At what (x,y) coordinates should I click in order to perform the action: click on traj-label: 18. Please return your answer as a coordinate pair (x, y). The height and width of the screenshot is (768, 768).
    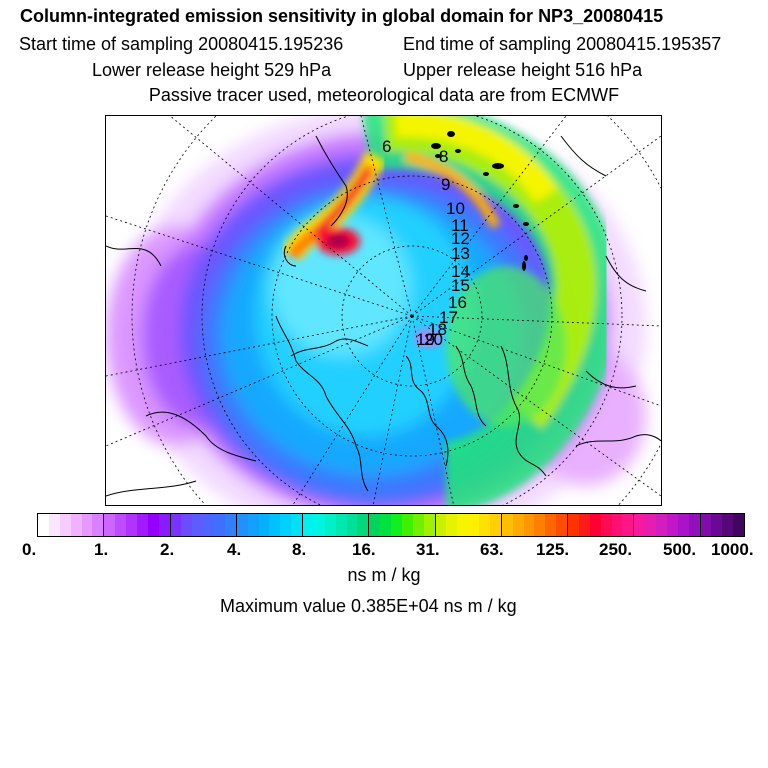
    Looking at the image, I should click on (437, 329).